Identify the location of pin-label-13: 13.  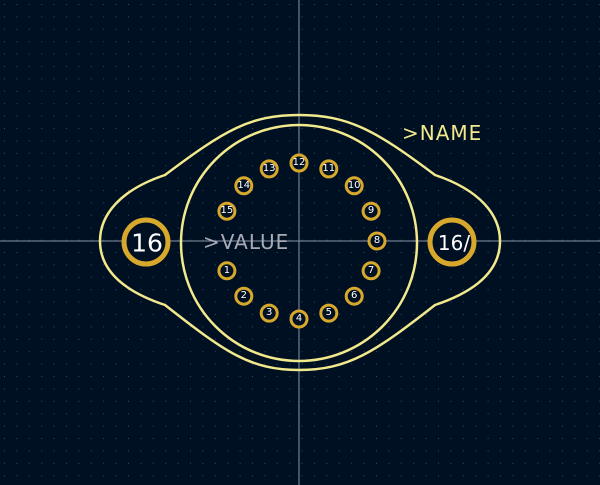
(269, 168).